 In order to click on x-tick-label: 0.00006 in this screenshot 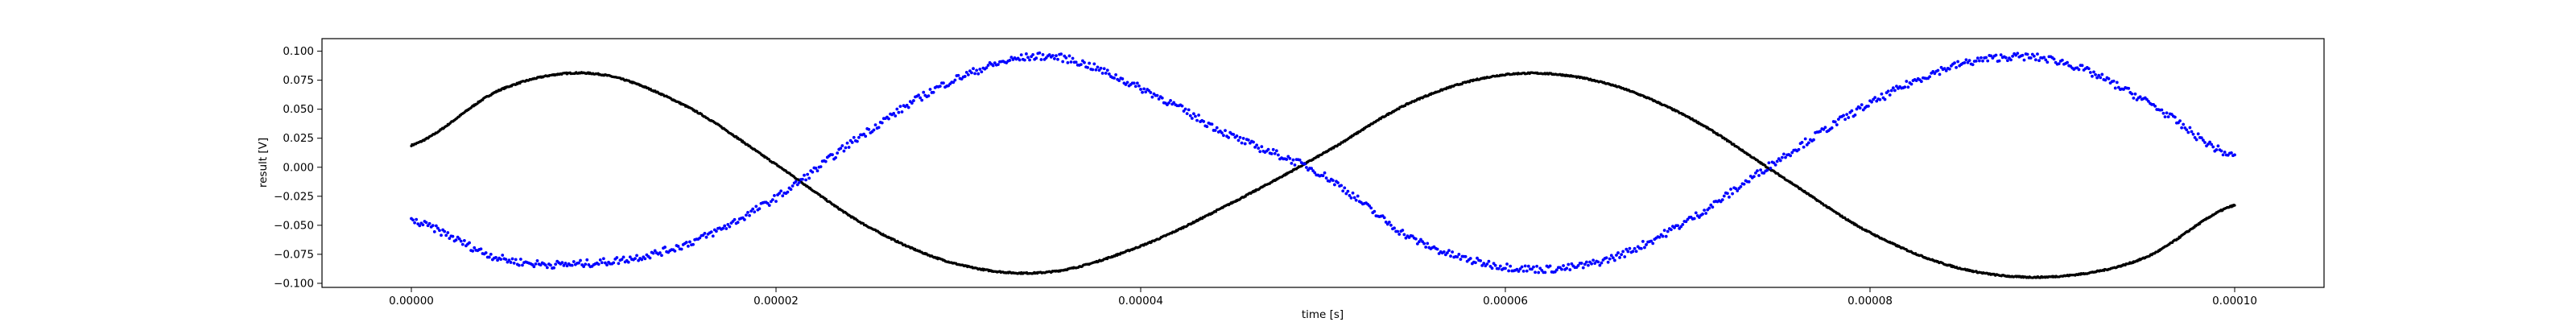, I will do `click(1505, 301)`.